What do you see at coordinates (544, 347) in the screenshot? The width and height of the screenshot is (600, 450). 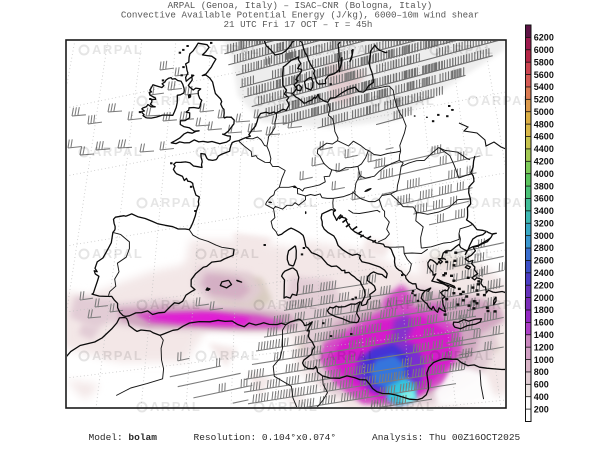 I see `svg-text: 1200` at bounding box center [544, 347].